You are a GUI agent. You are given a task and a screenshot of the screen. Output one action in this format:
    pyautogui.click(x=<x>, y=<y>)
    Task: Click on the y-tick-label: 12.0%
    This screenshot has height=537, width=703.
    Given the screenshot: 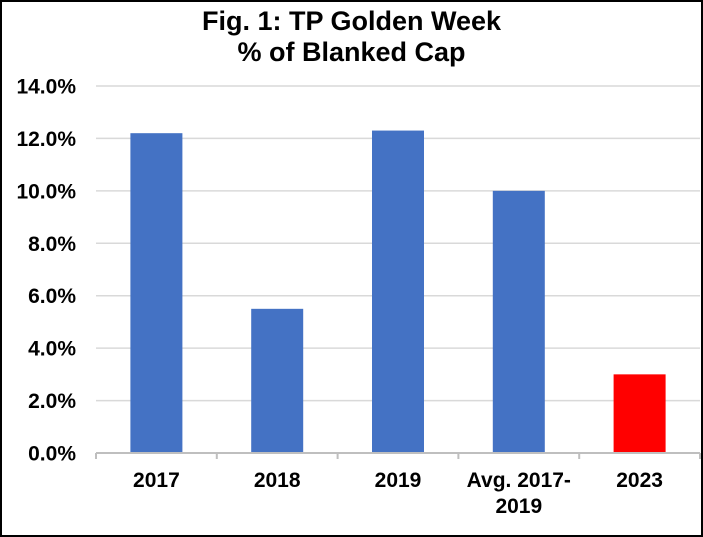 What is the action you would take?
    pyautogui.click(x=46, y=139)
    